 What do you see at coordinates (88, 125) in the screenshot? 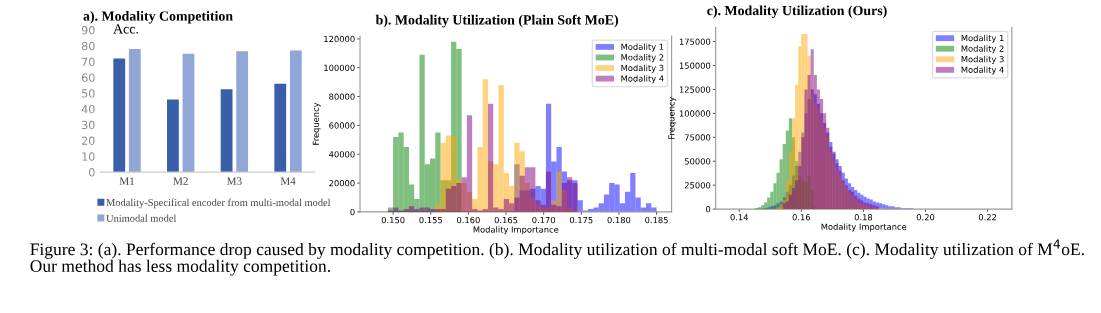
I see `y-tick-label: 30` at bounding box center [88, 125].